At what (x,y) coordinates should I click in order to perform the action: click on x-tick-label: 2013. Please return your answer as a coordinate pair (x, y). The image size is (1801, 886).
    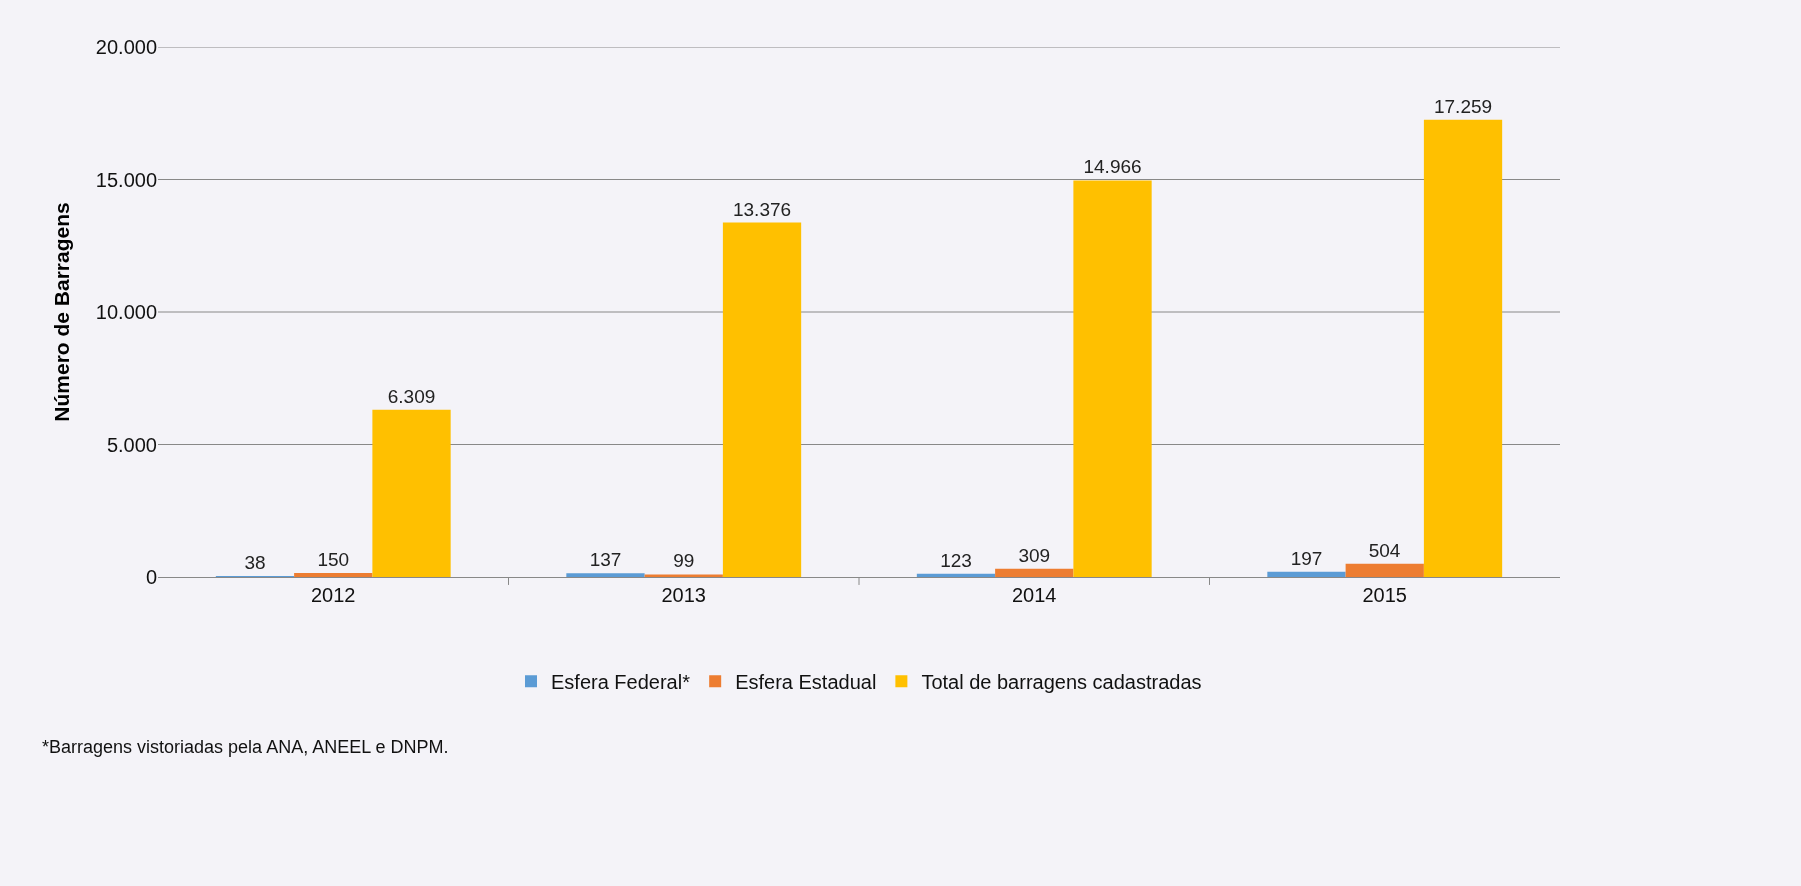
    Looking at the image, I should click on (683, 595).